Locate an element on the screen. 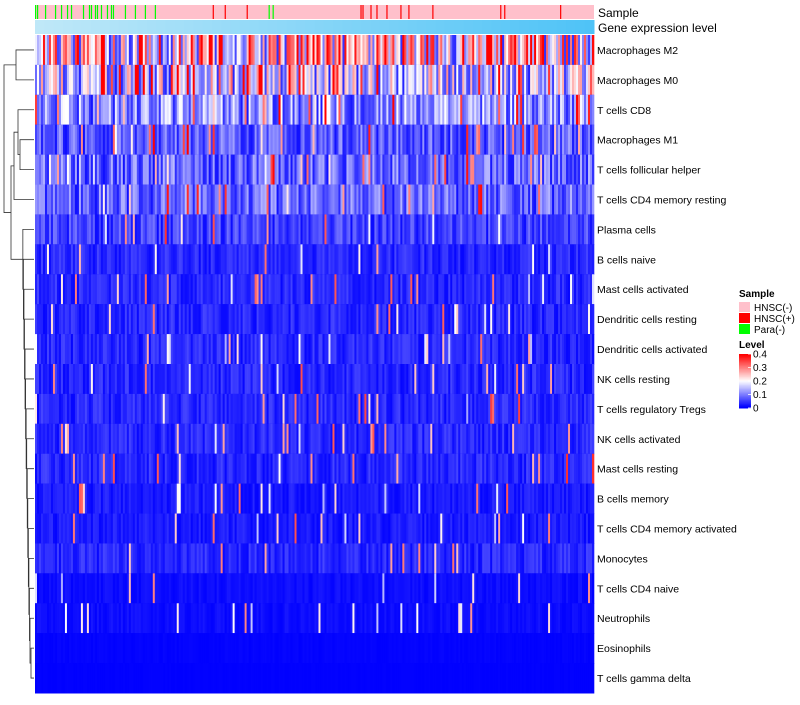 This screenshot has width=800, height=705. heatmap-row is located at coordinates (315, 528).